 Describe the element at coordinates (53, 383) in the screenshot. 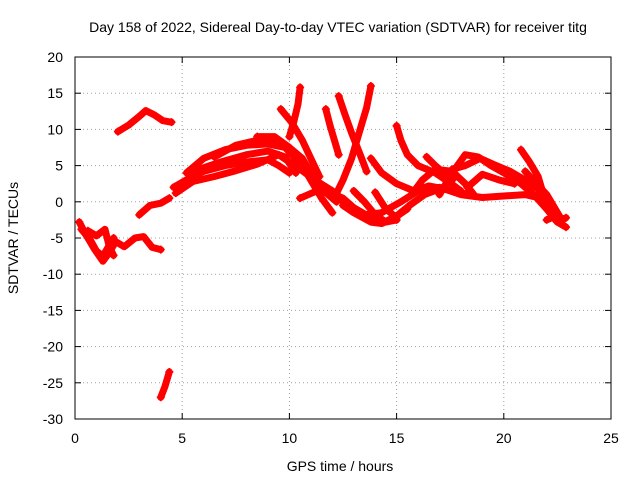

I see `y-tick-label: -25` at that location.